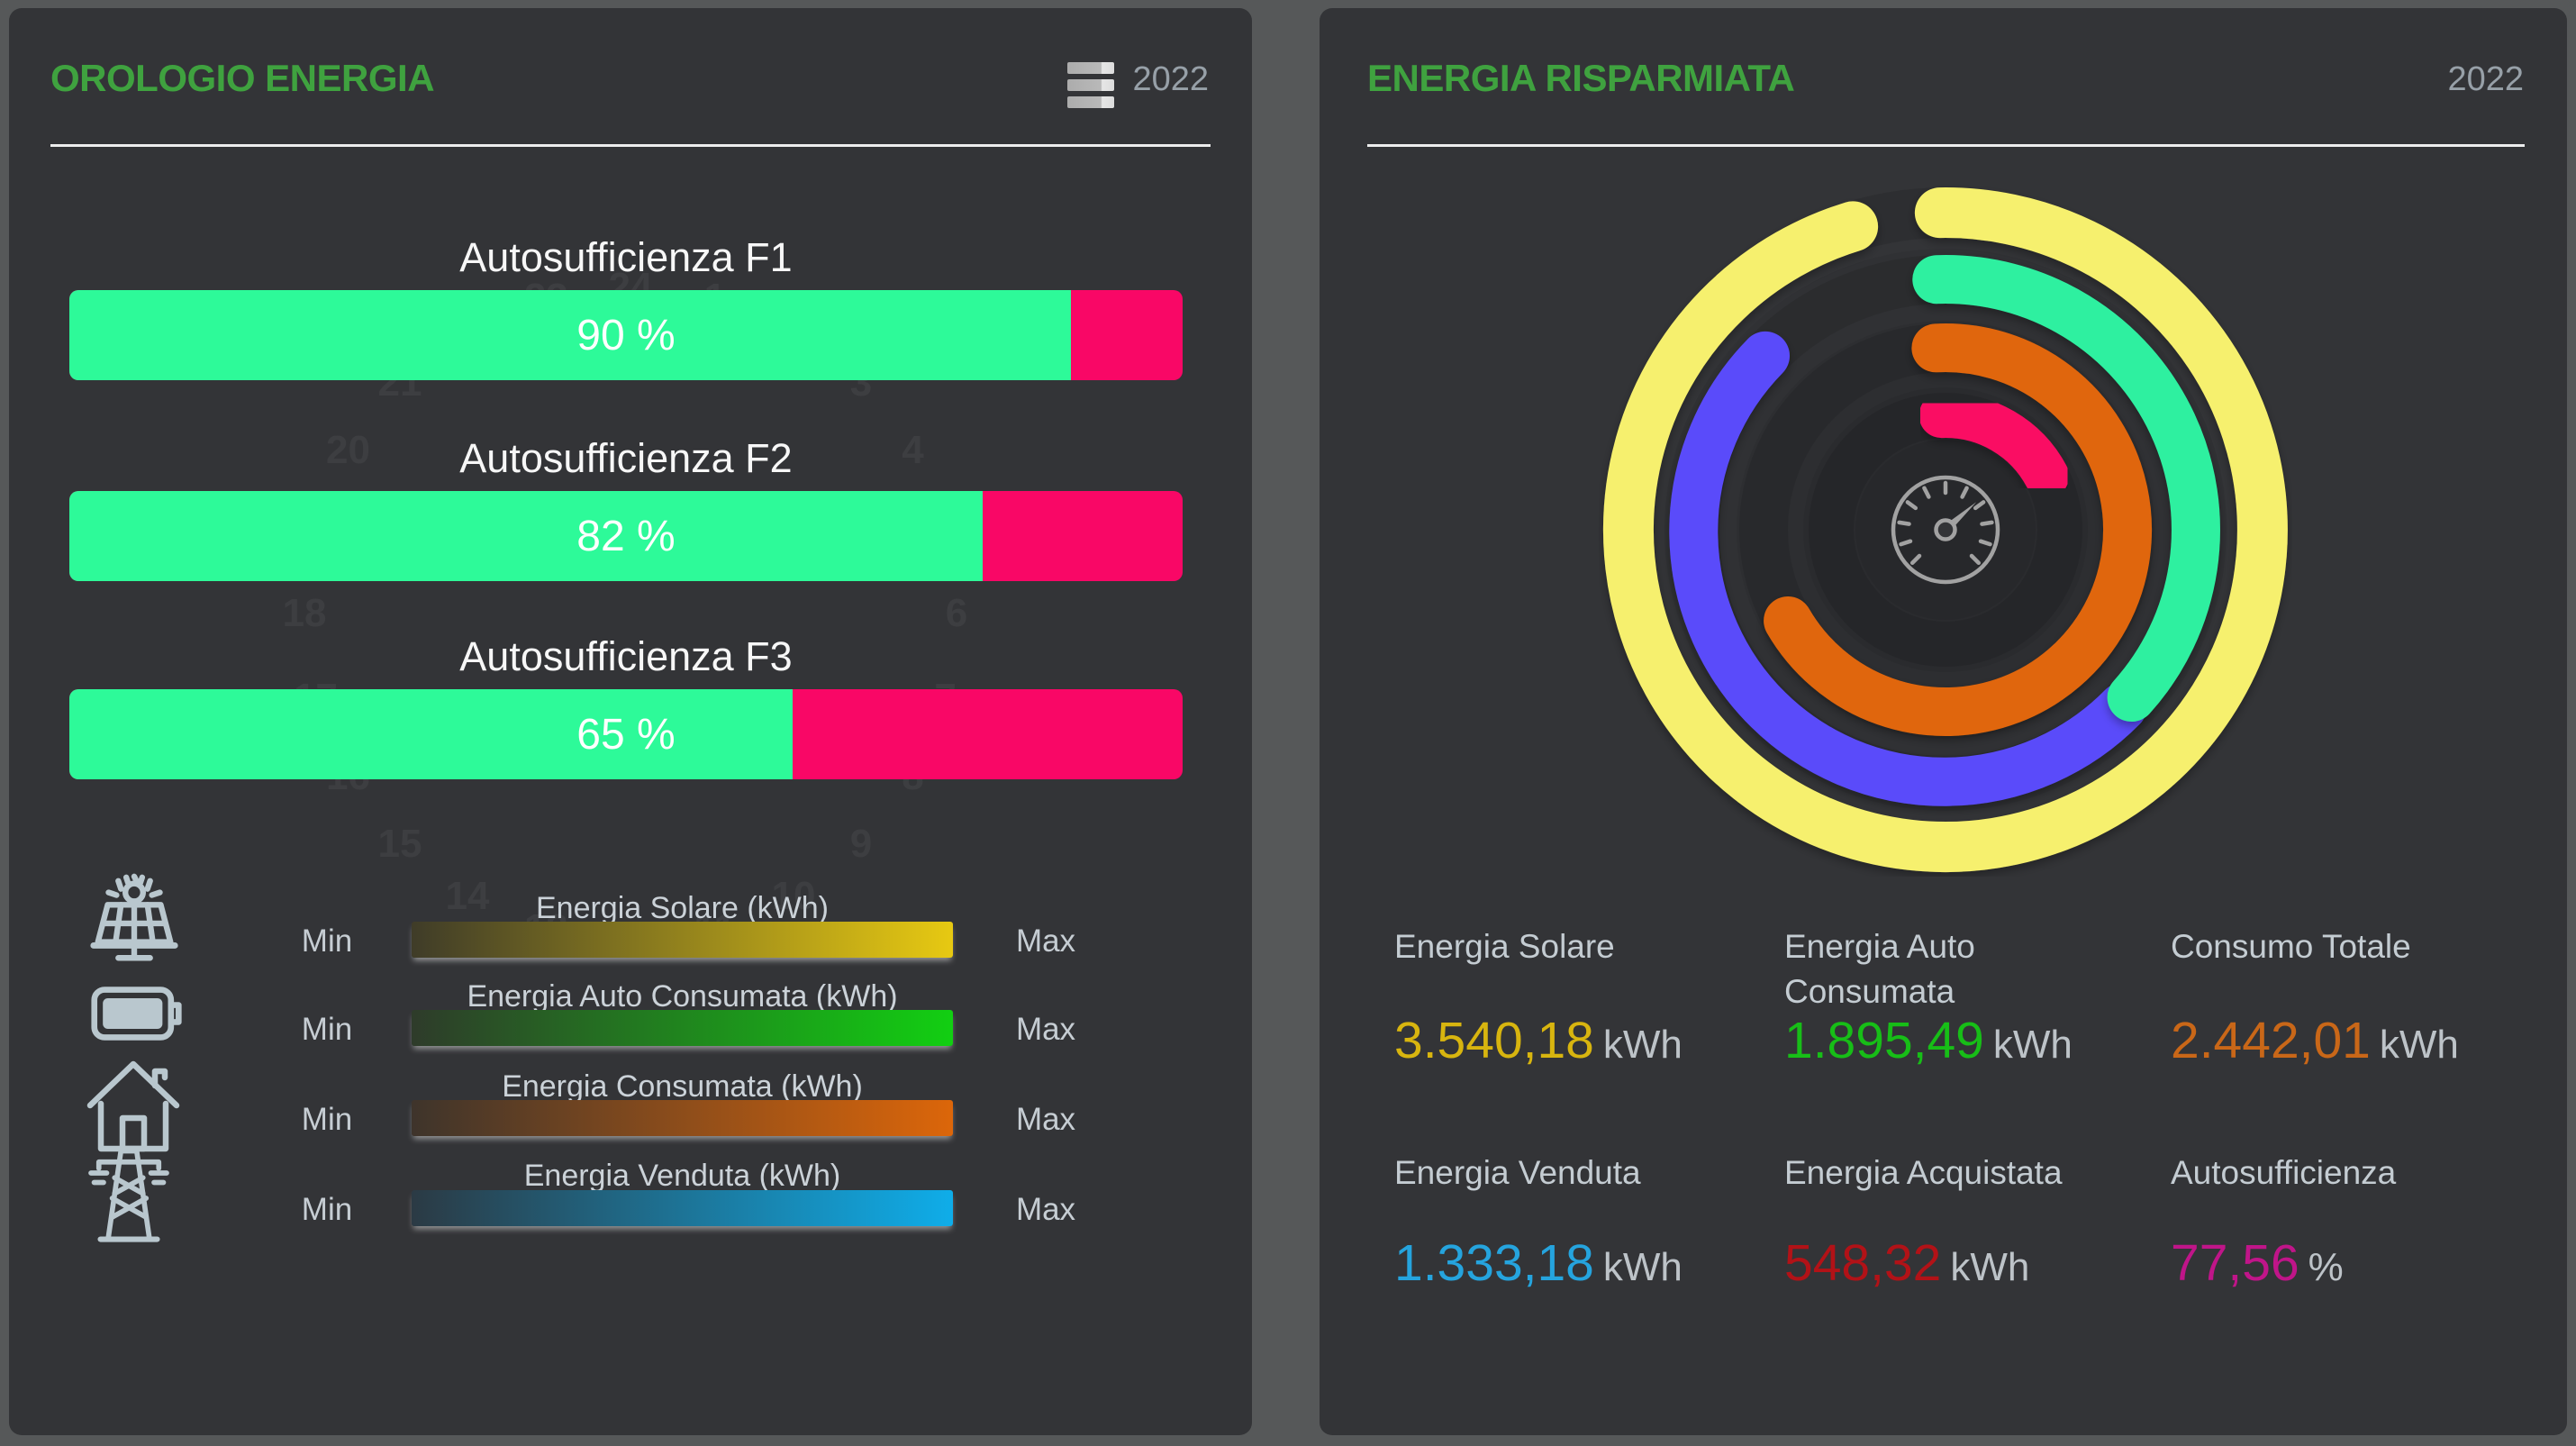 The image size is (2576, 1446). Describe the element at coordinates (626, 257) in the screenshot. I see `bar-label-f1: Autosufficienza F1` at that location.